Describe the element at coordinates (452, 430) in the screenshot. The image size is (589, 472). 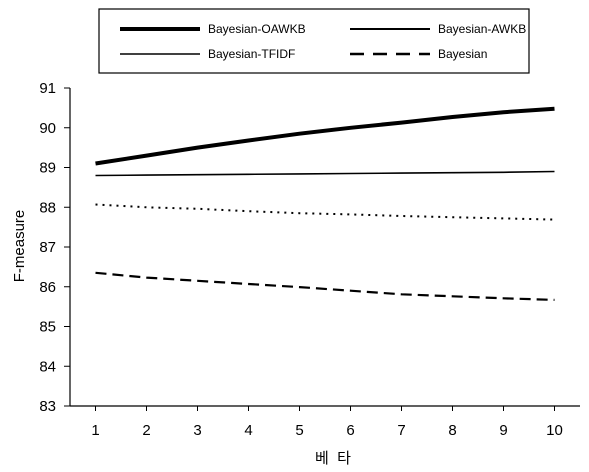
I see `x-tick-label: 8` at that location.